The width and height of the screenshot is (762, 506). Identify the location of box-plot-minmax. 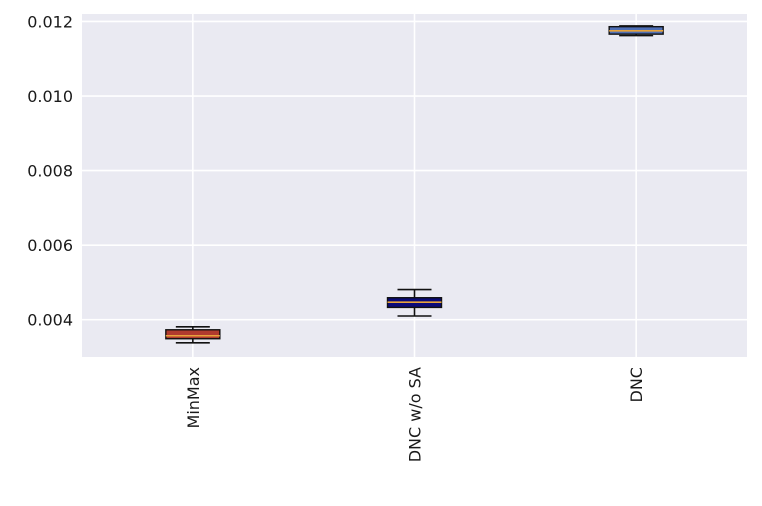
(193, 335).